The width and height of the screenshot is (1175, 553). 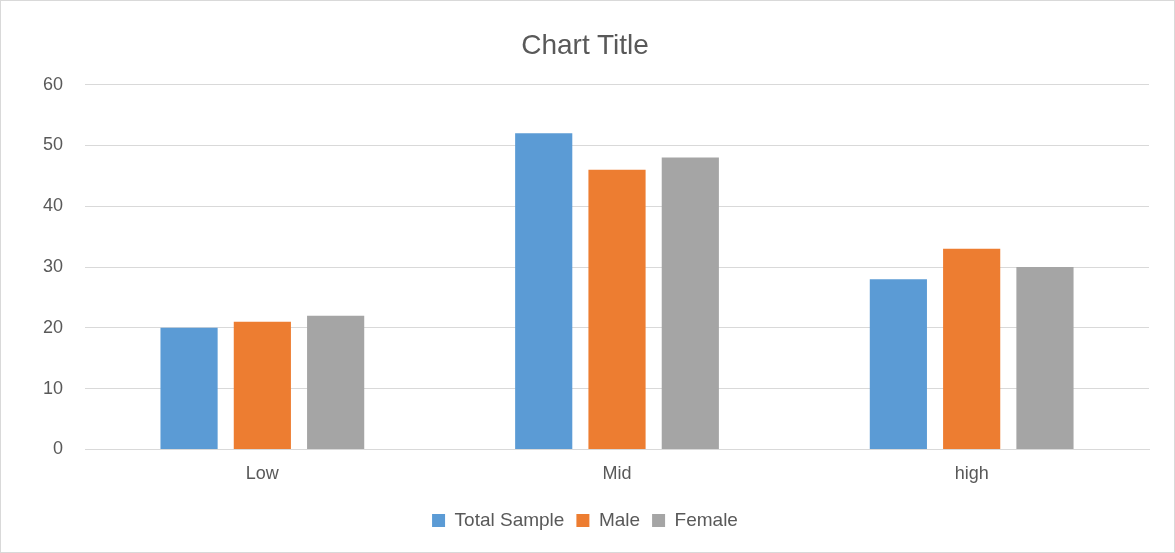 What do you see at coordinates (53, 265) in the screenshot?
I see `y-tick-label: 30` at bounding box center [53, 265].